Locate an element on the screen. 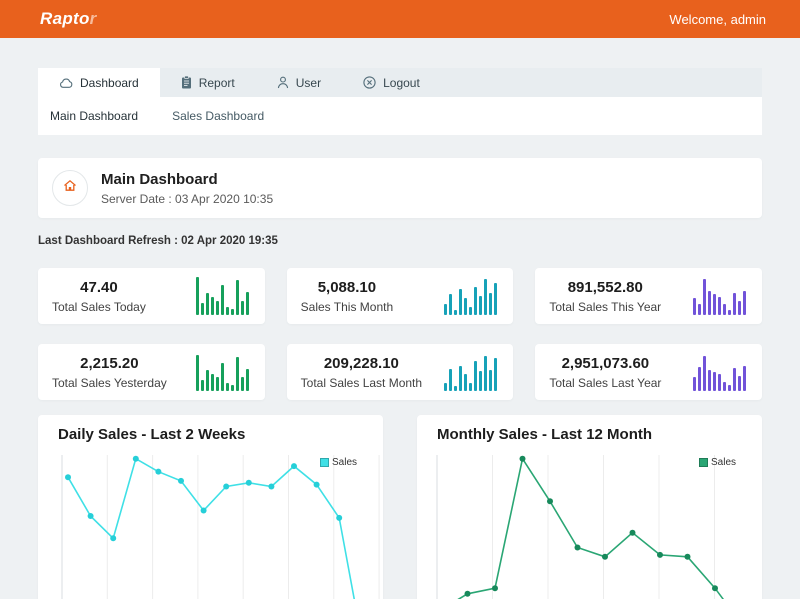 The width and height of the screenshot is (800, 599). tab-report: Report is located at coordinates (208, 82).